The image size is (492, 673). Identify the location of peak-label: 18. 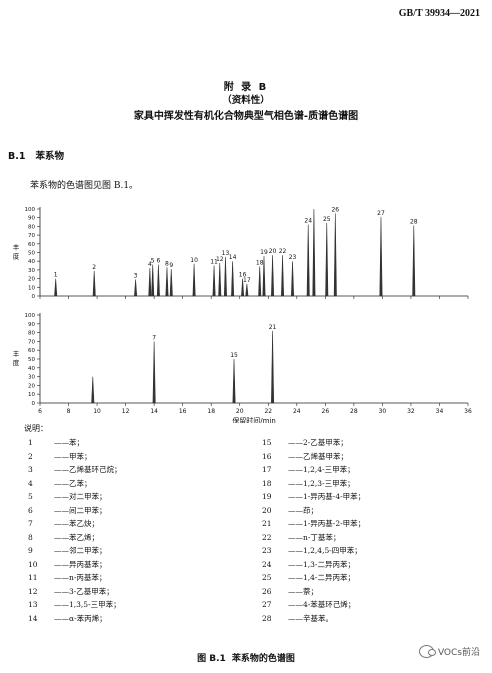
(260, 262).